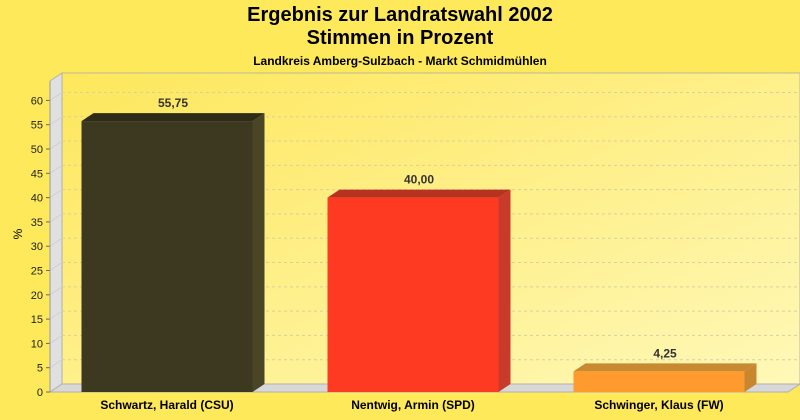  Describe the element at coordinates (665, 353) in the screenshot. I see `bar-value-label: 4,25` at that location.